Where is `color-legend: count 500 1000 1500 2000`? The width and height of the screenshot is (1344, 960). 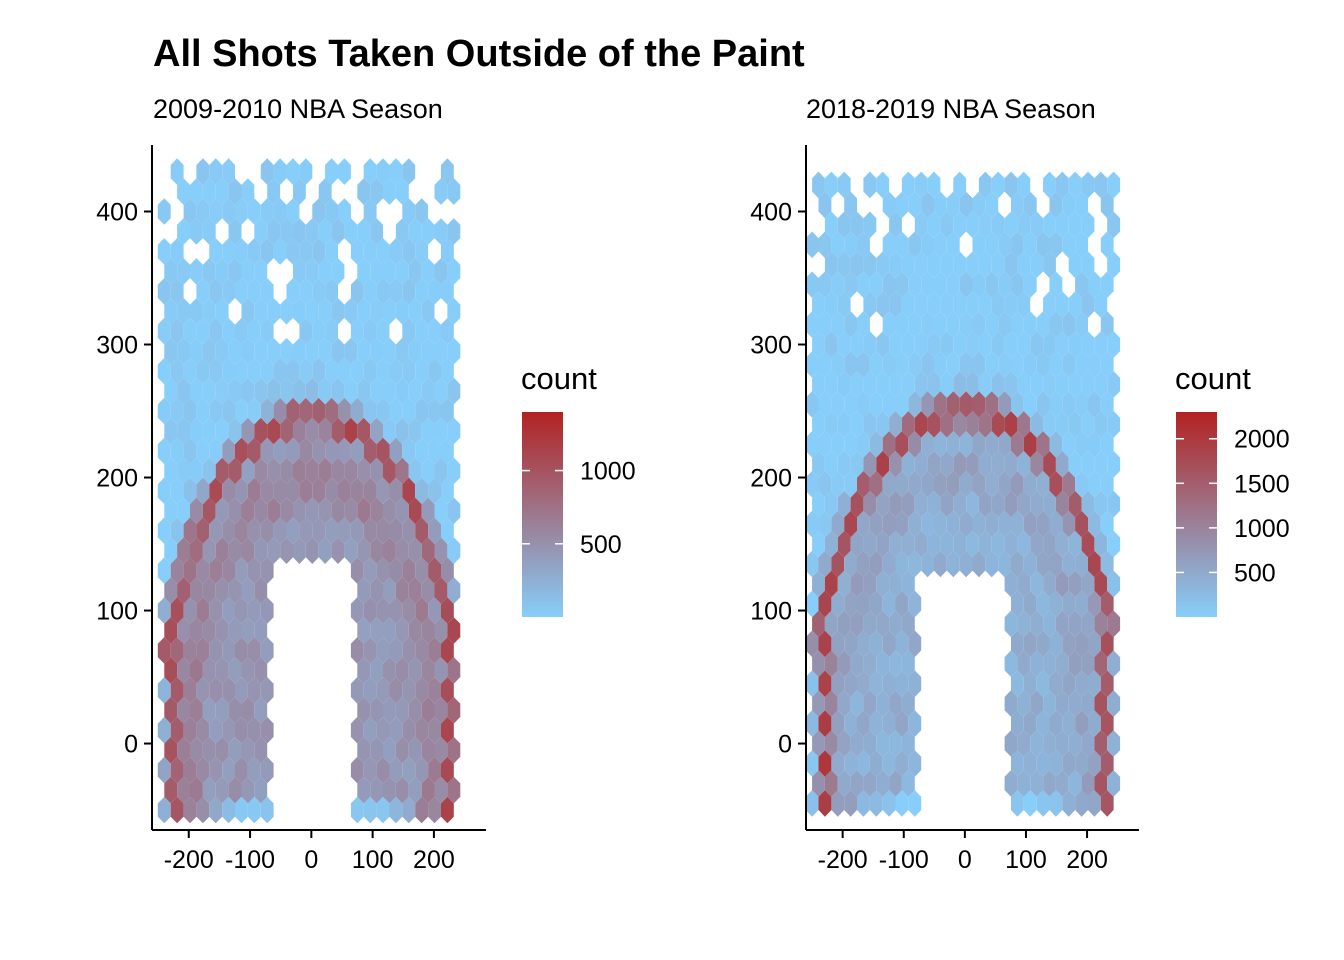 color-legend: count 500 1000 1500 2000 is located at coordinates (1232, 489).